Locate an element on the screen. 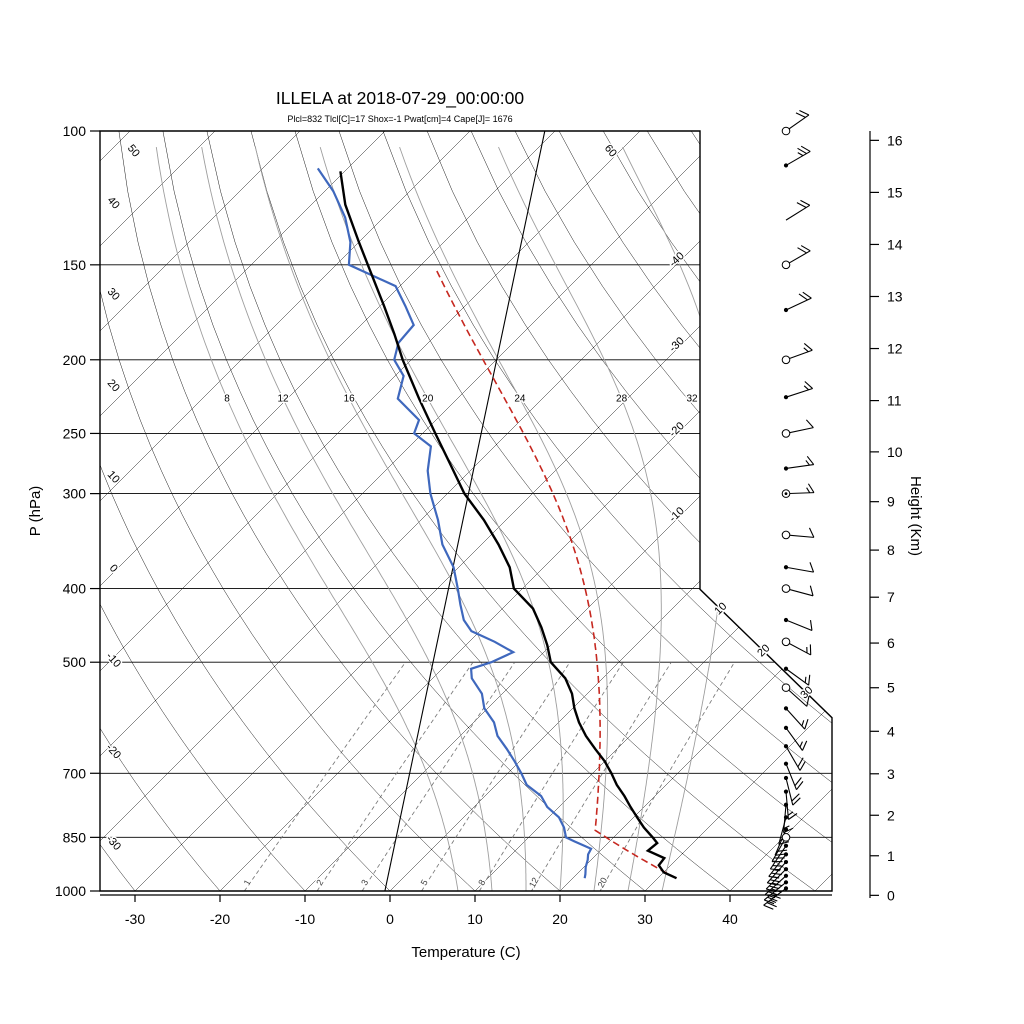  parcel-path is located at coordinates (556, 573).